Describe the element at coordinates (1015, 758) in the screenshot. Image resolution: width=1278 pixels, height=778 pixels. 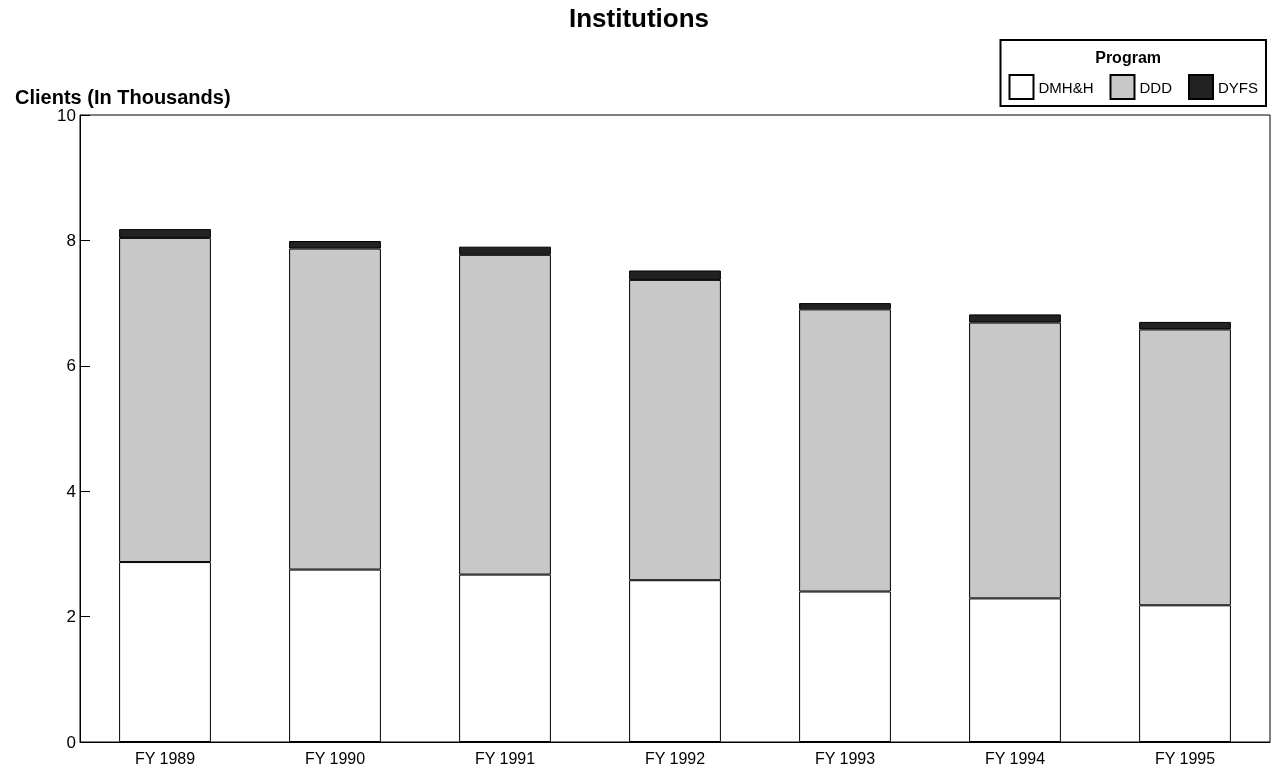
I see `x-tick-label: FY 1994` at that location.